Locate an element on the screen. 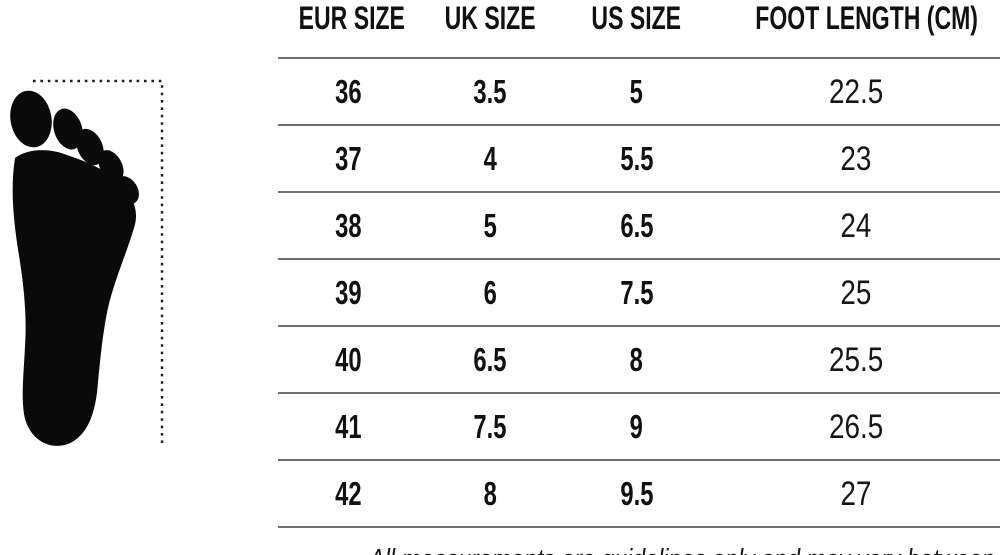  cell-uk: 5 is located at coordinates (489, 225).